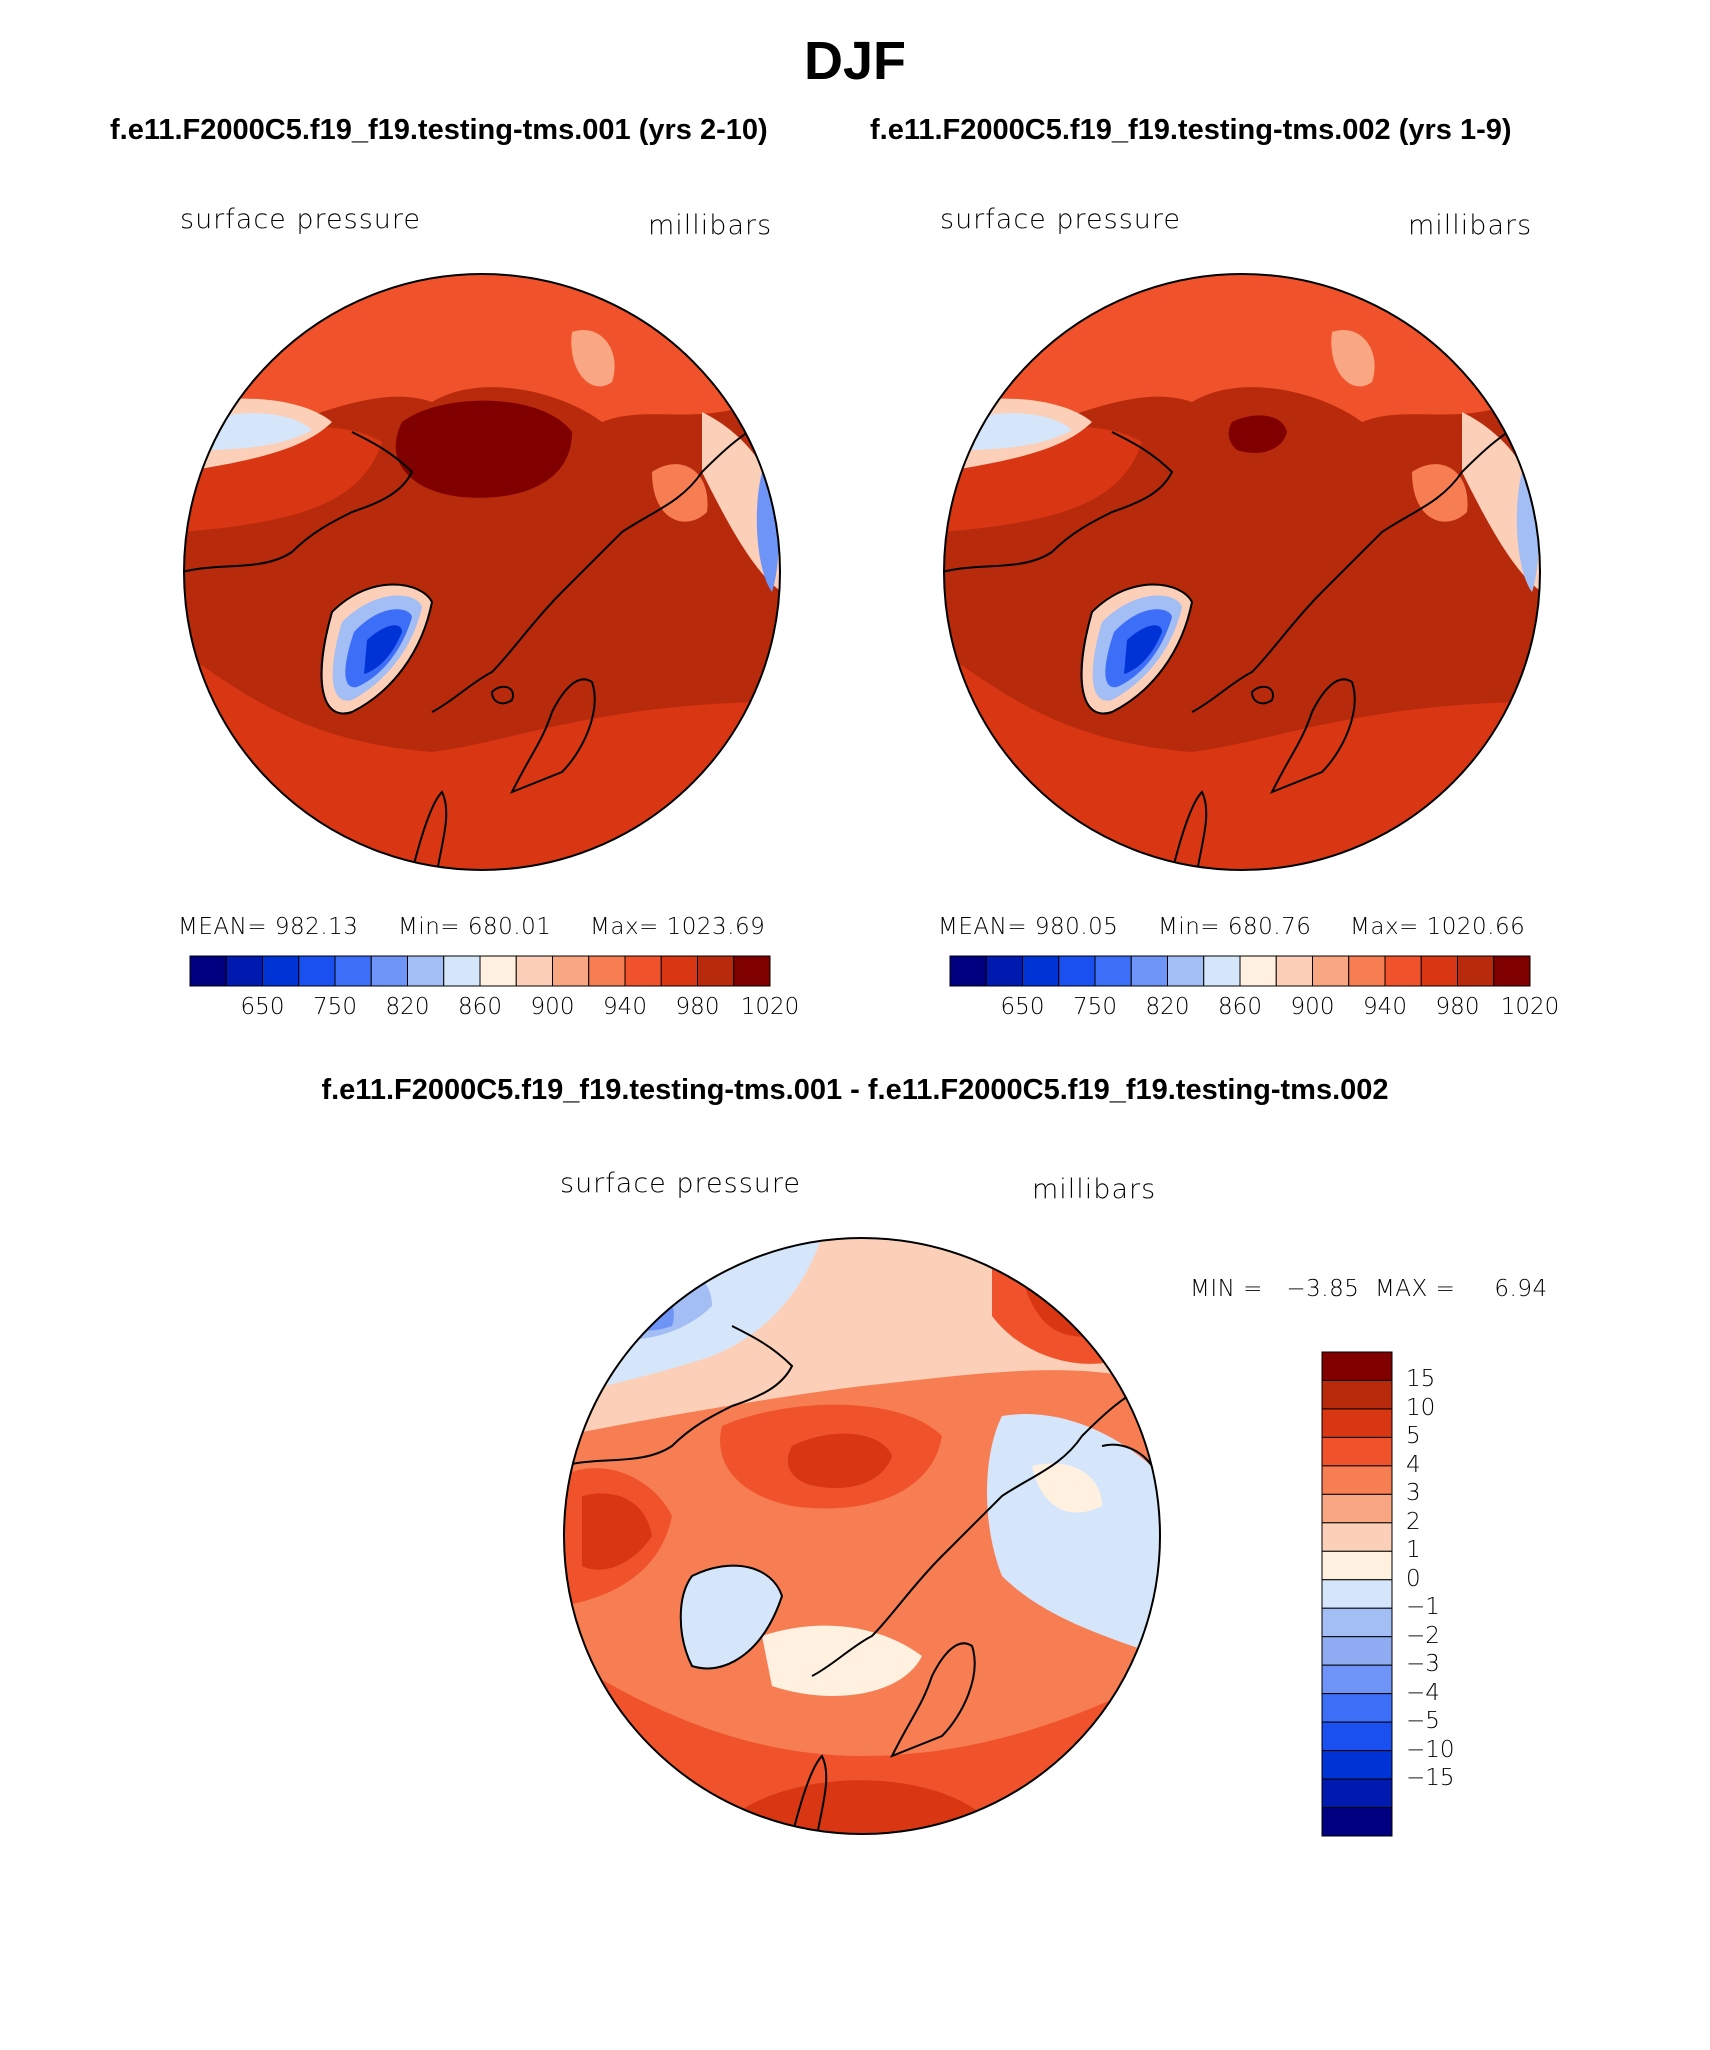  Describe the element at coordinates (1430, 1749) in the screenshot. I see `colorbar-tick-label: −10` at that location.